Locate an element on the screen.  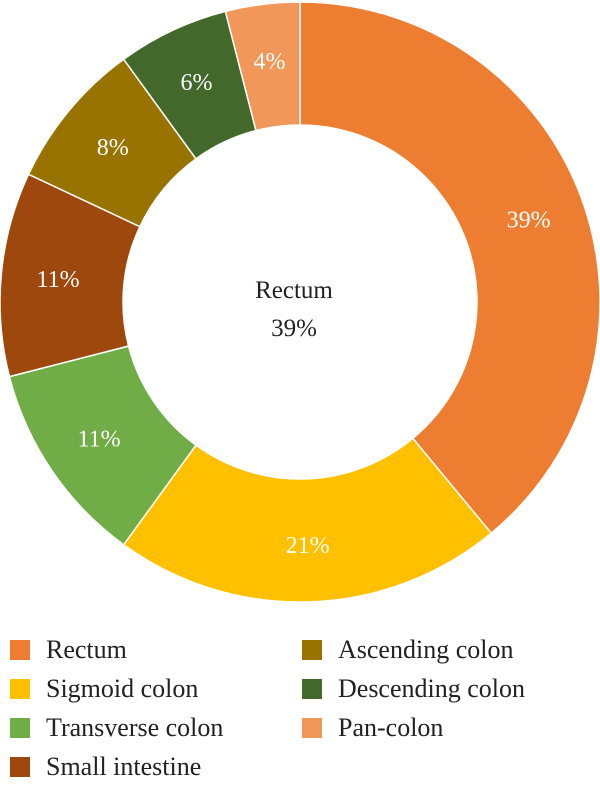
legend-label: Small intestine is located at coordinates (124, 766).